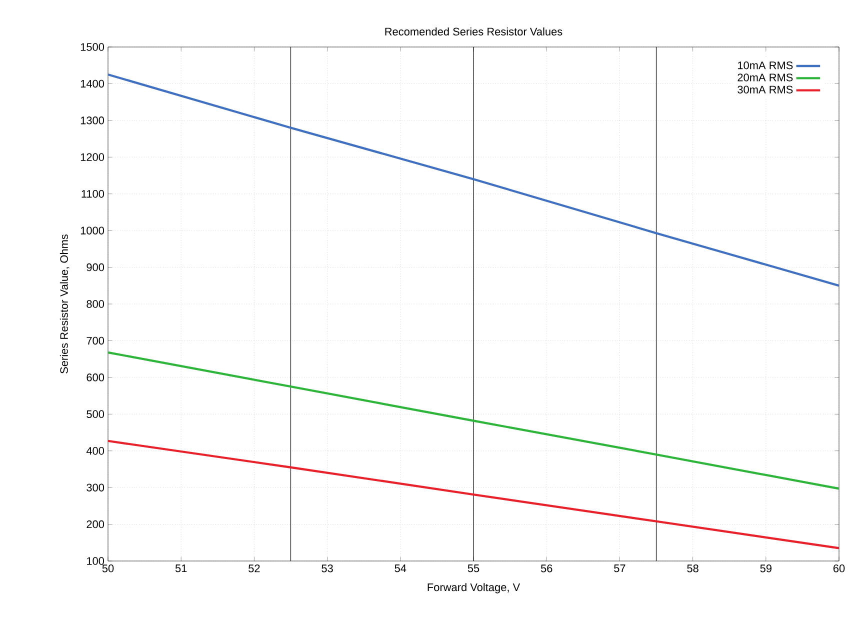  What do you see at coordinates (95, 524) in the screenshot?
I see `y-tick-label: 200` at bounding box center [95, 524].